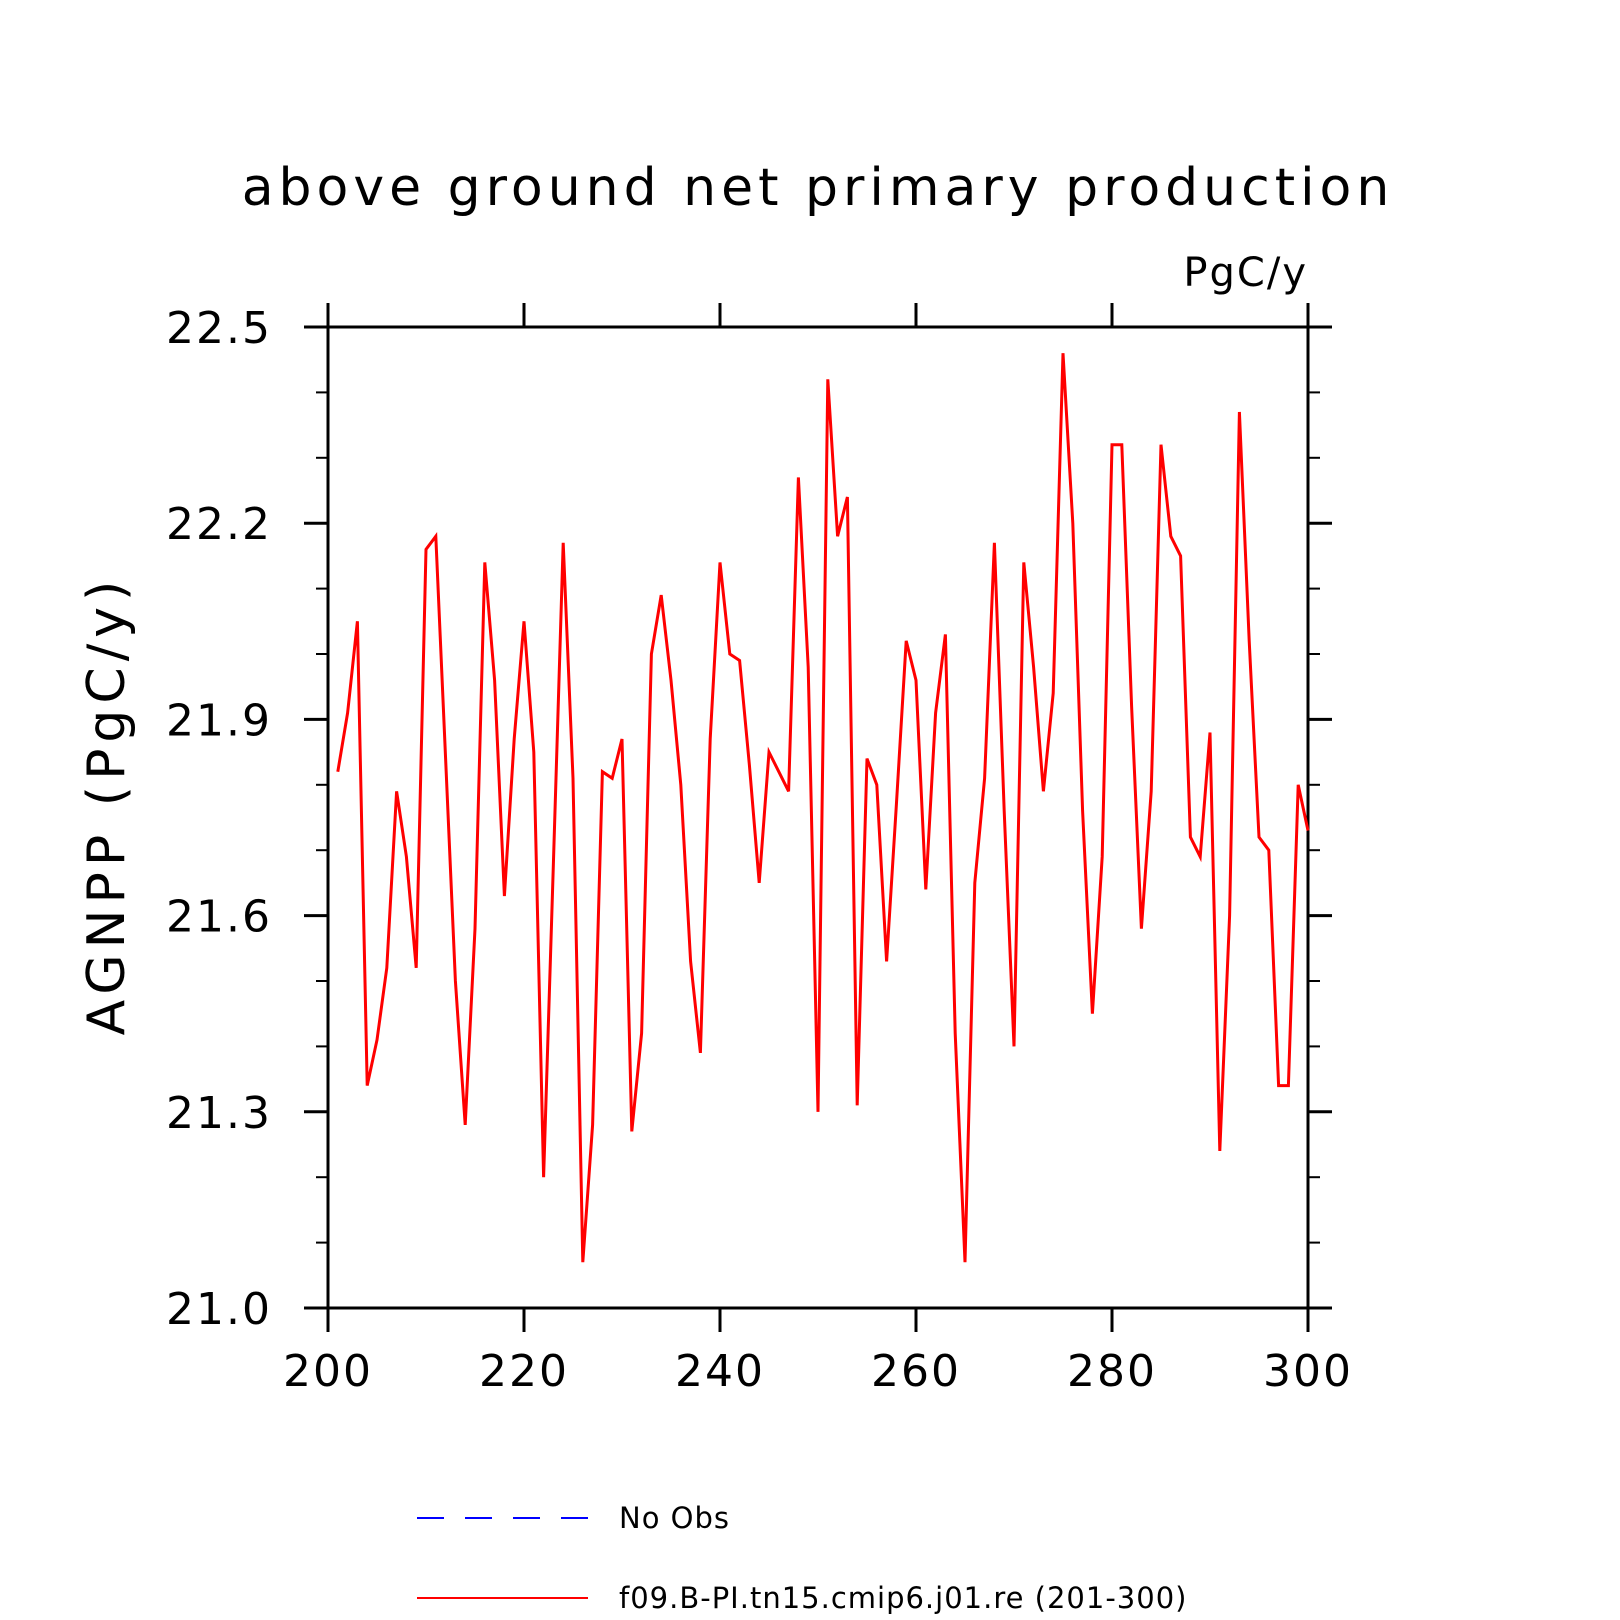 The height and width of the screenshot is (1620, 1620). Describe the element at coordinates (674, 1518) in the screenshot. I see `legend-label-no-obs: No Obs` at that location.